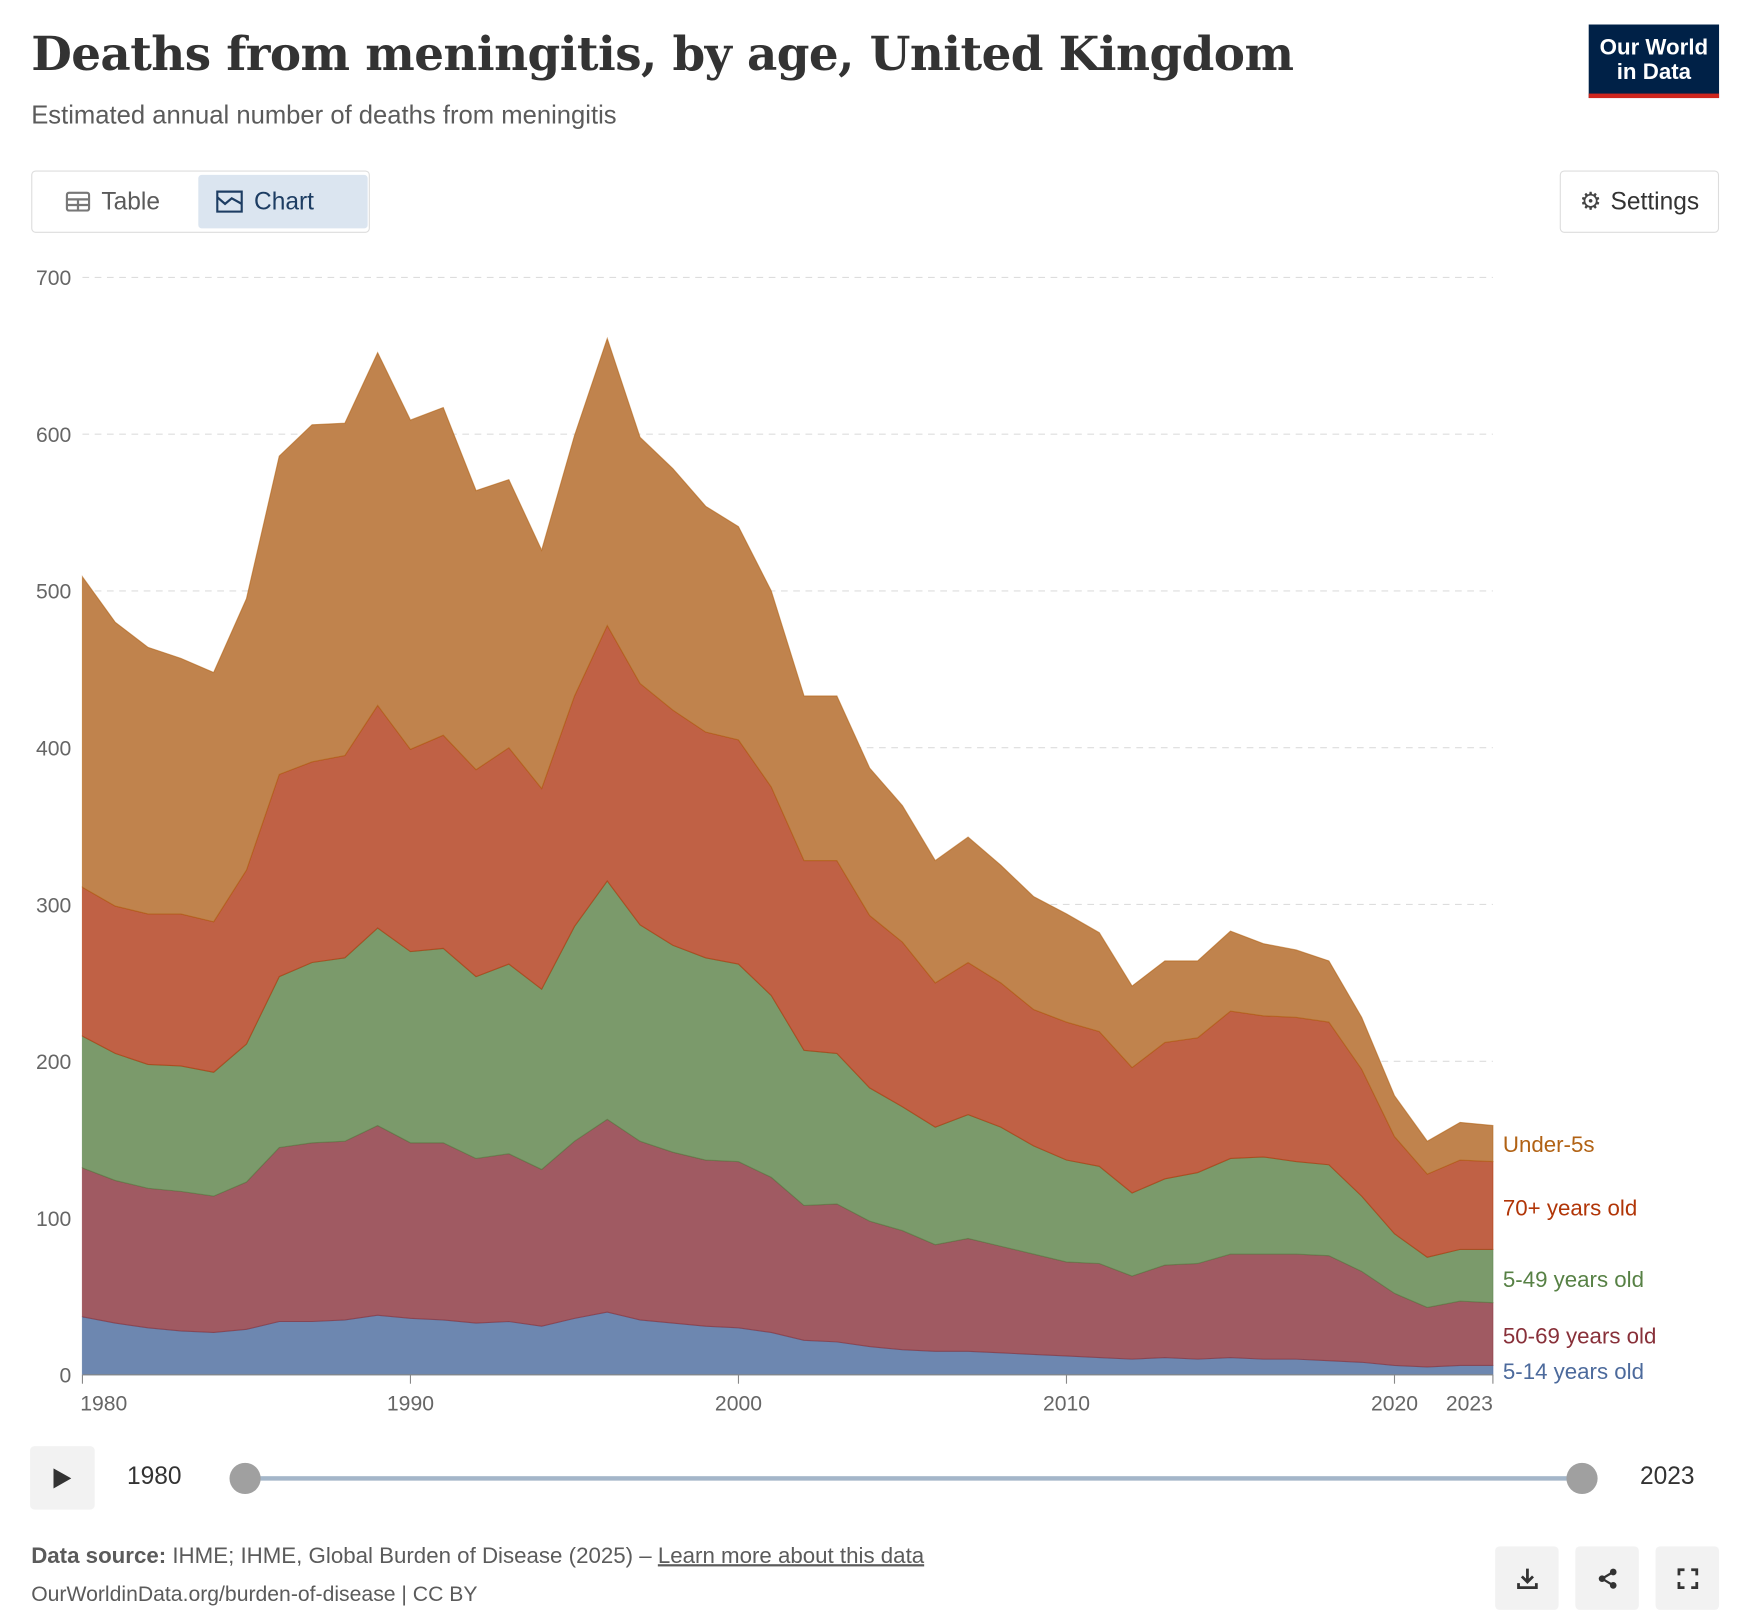  I want to click on y-tick-label: 600, so click(53, 435).